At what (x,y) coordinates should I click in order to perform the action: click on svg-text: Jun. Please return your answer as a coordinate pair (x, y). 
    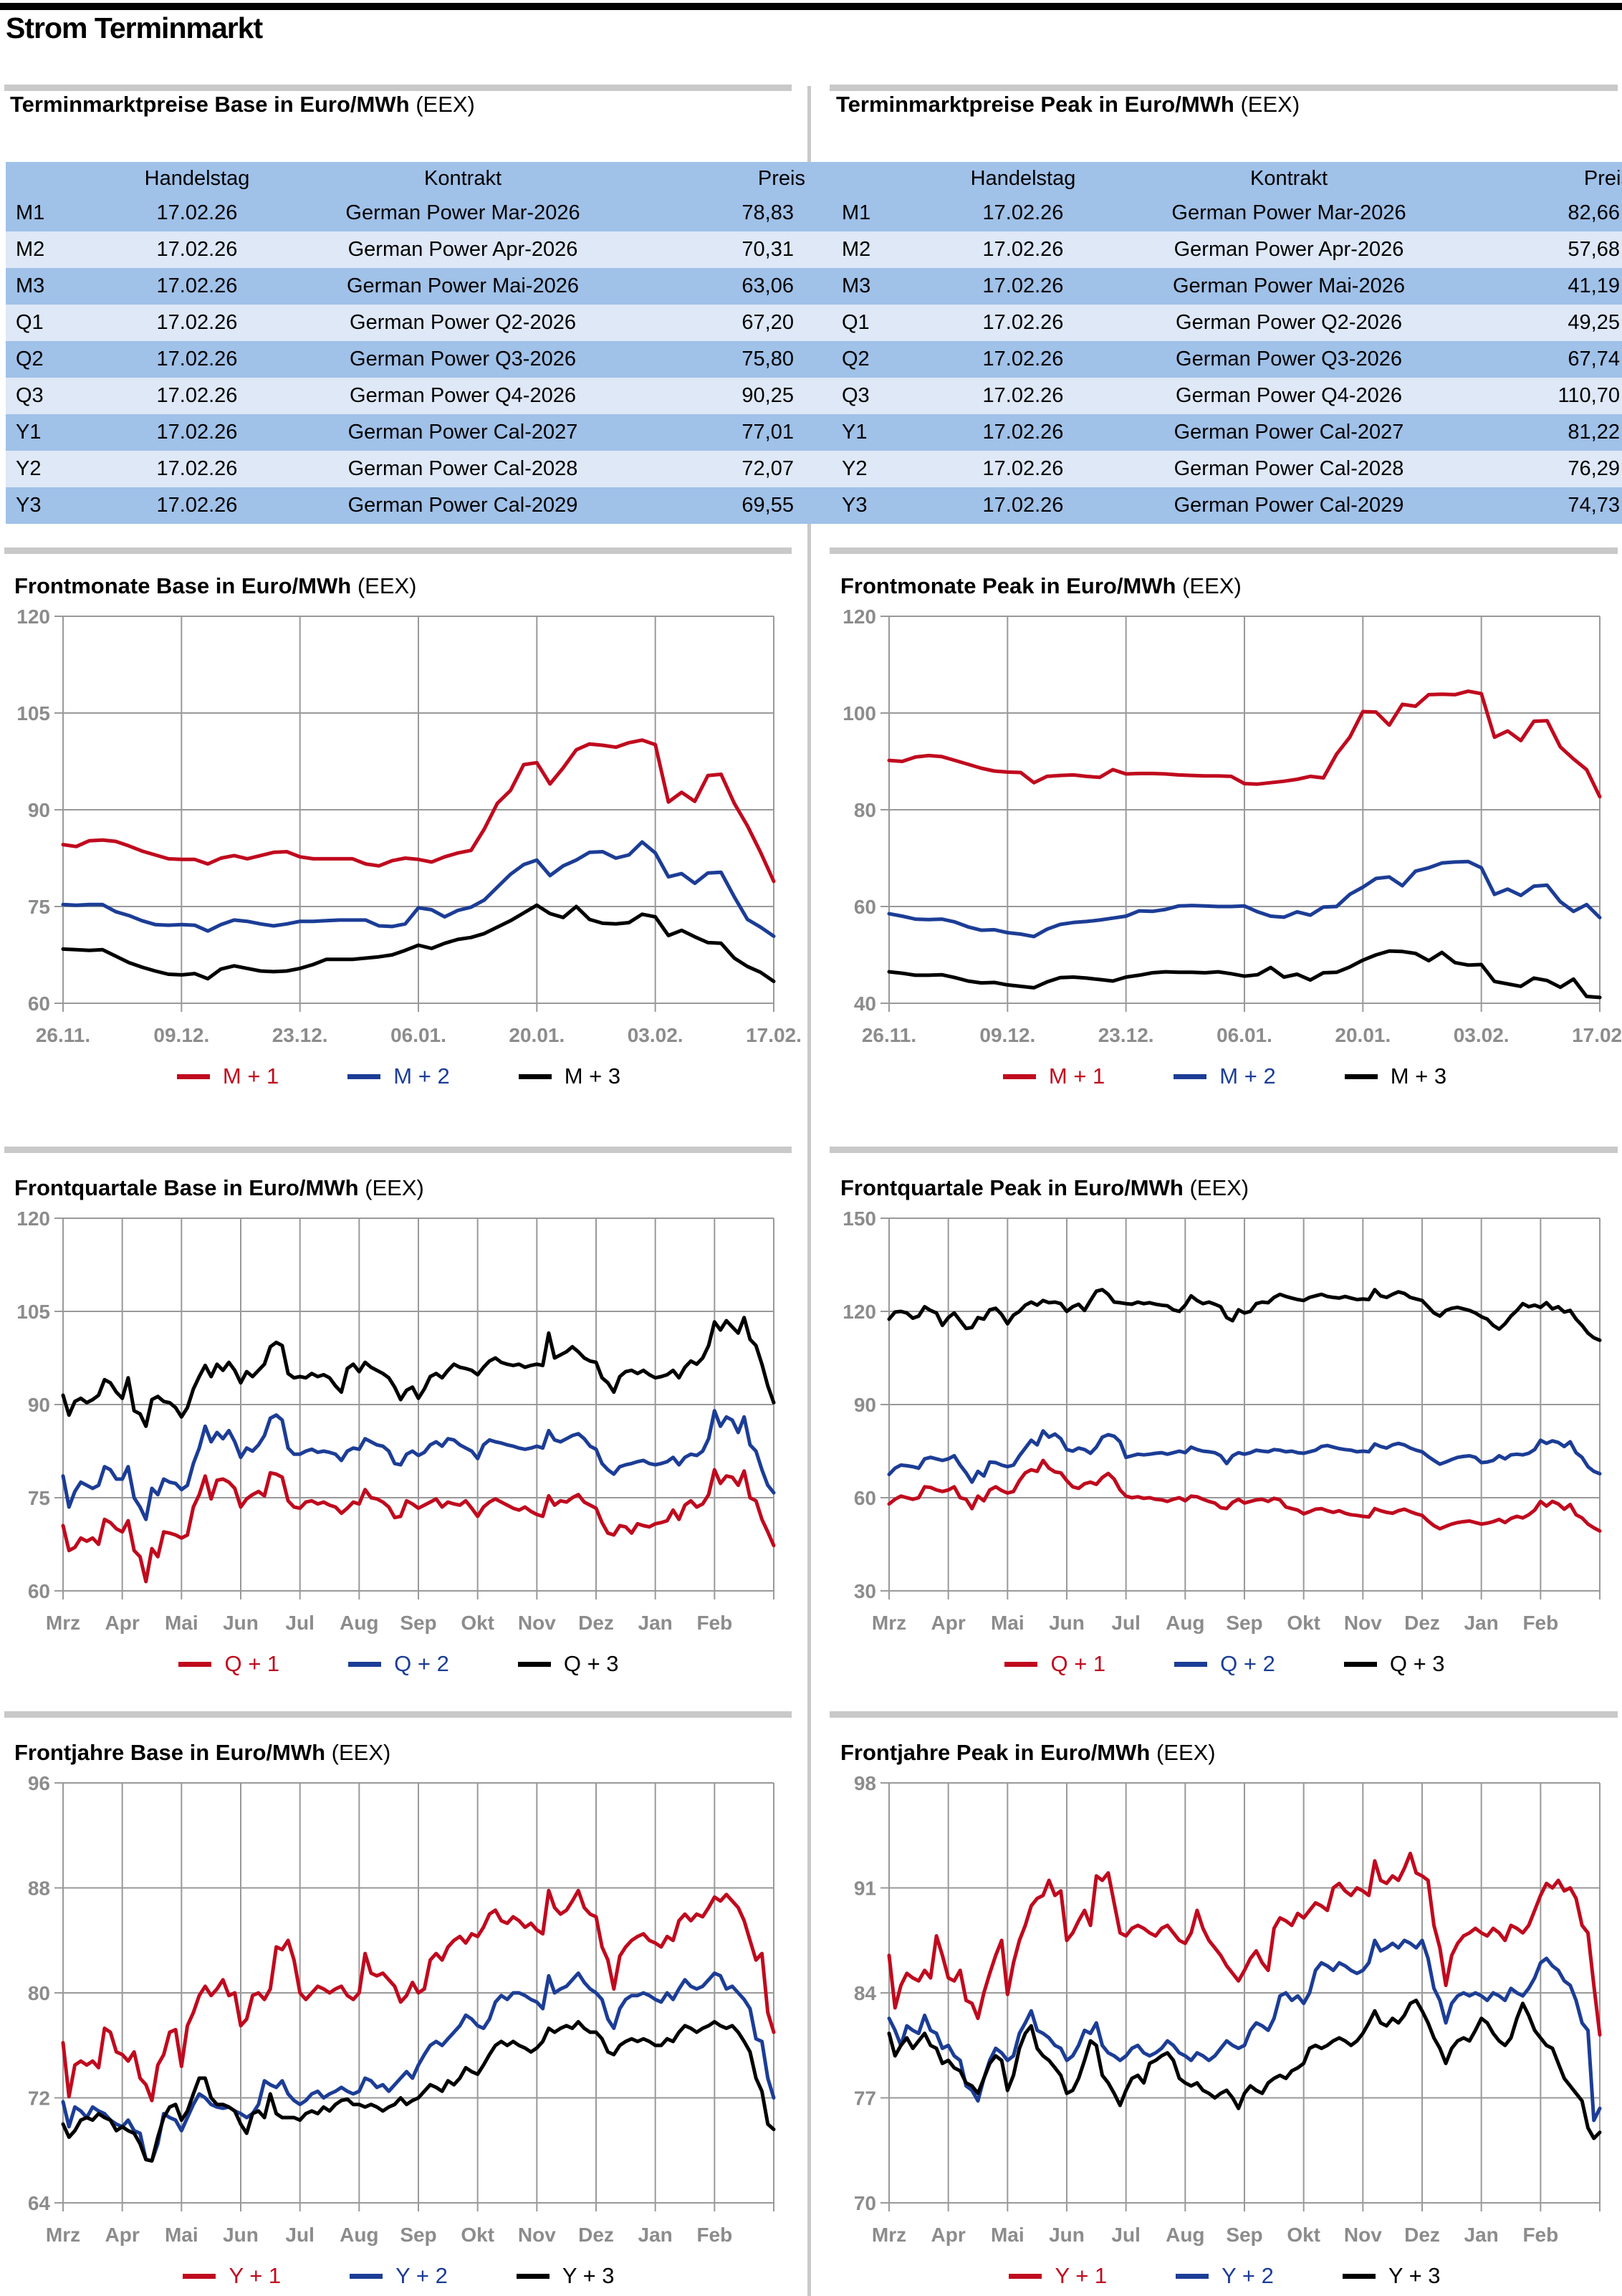
    Looking at the image, I should click on (241, 2235).